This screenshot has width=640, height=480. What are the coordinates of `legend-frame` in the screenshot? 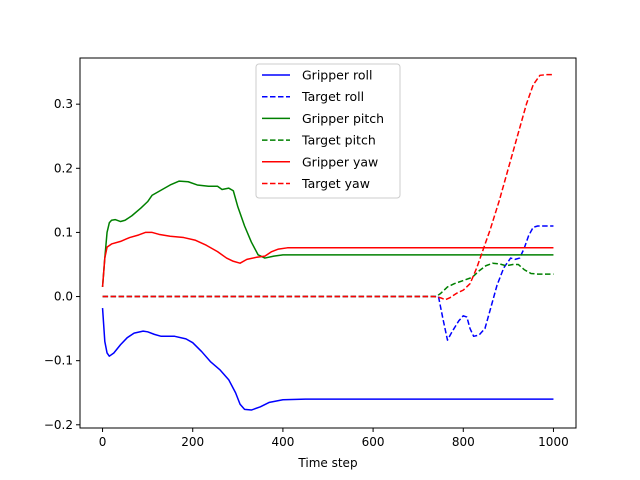 It's located at (328, 131).